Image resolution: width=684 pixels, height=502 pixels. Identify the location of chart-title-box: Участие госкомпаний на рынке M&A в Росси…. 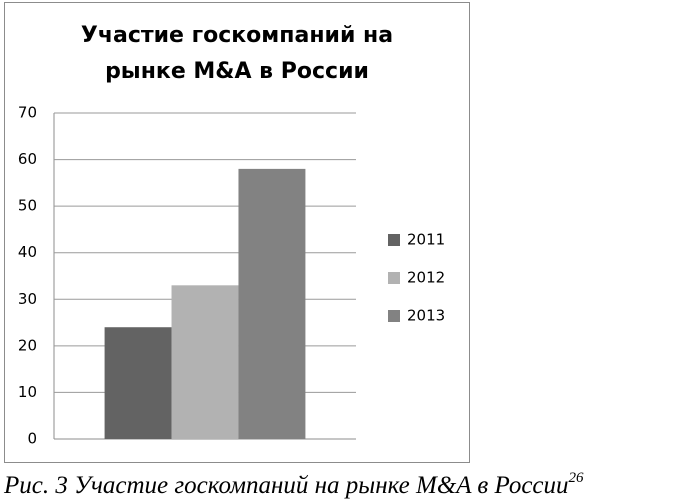
(237, 54).